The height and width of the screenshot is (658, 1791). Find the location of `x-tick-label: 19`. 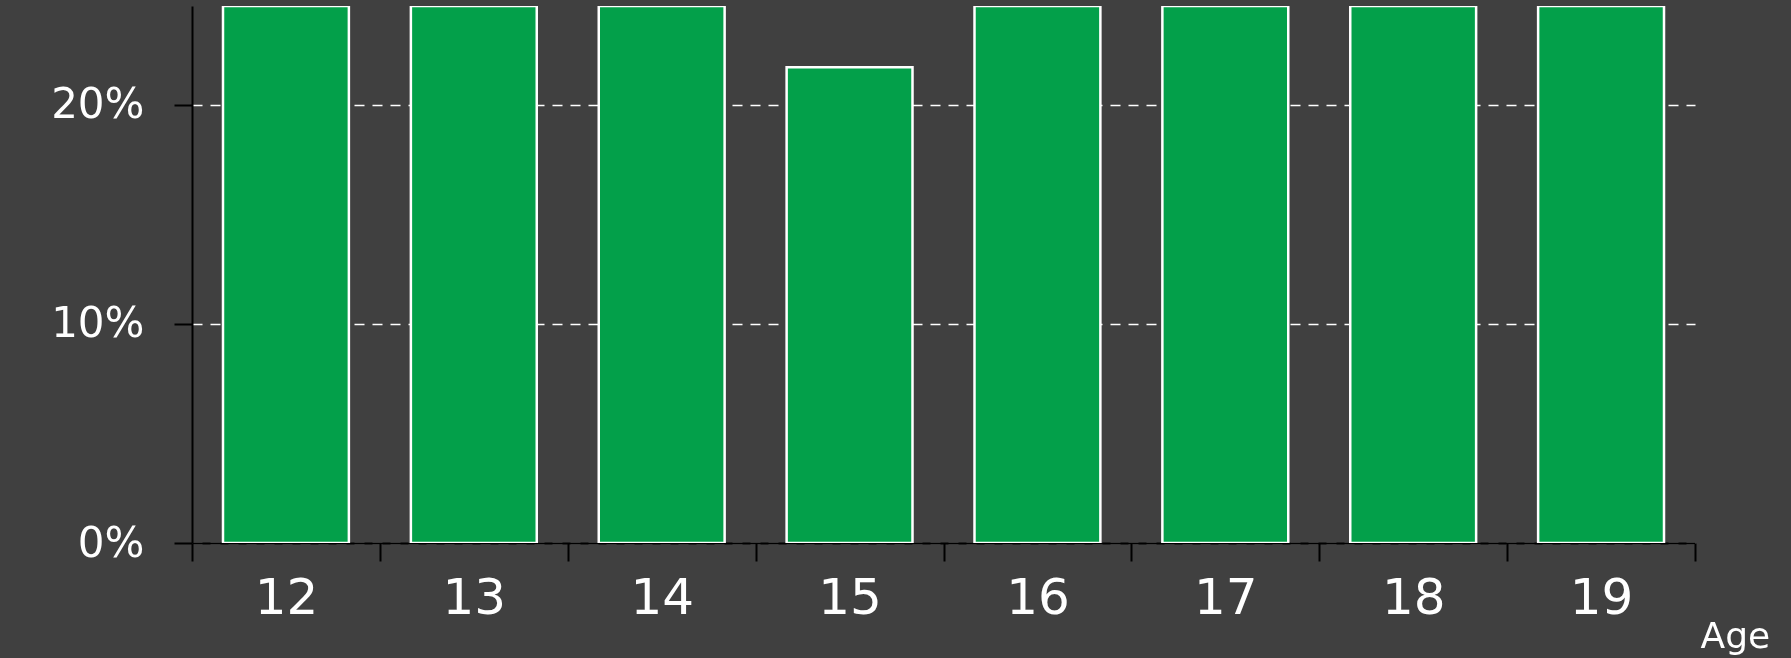

x-tick-label: 19 is located at coordinates (1601, 596).